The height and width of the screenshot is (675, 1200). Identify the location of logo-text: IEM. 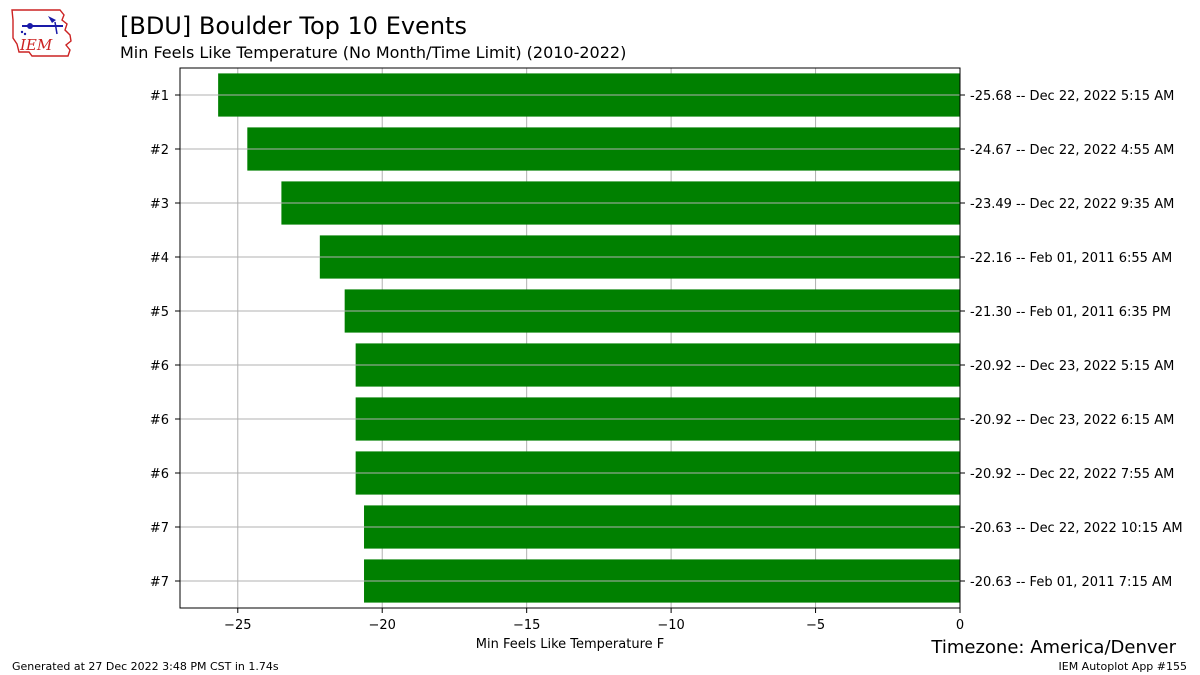
(36, 45).